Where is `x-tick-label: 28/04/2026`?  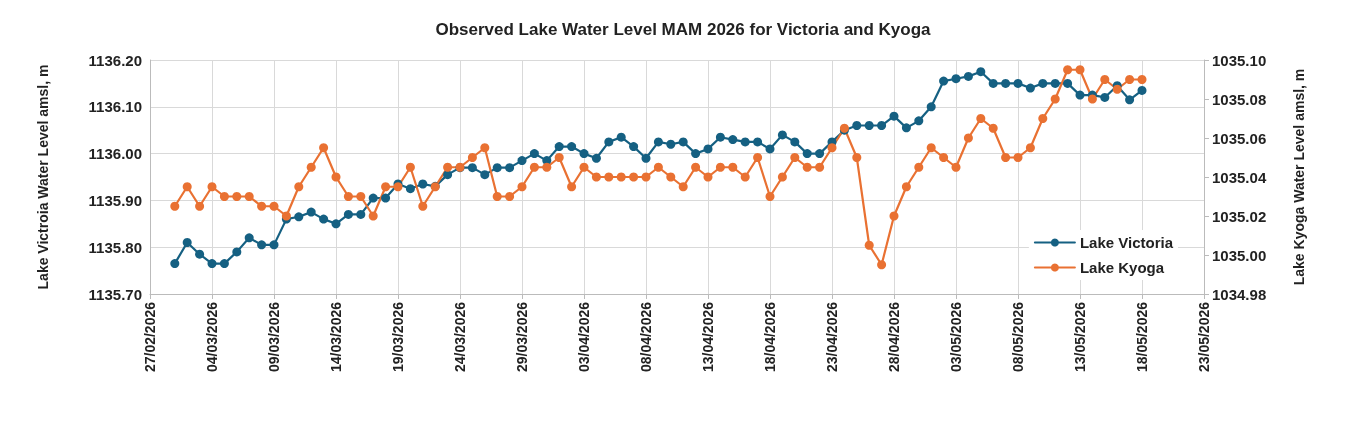
x-tick-label: 28/04/2026 is located at coordinates (894, 337).